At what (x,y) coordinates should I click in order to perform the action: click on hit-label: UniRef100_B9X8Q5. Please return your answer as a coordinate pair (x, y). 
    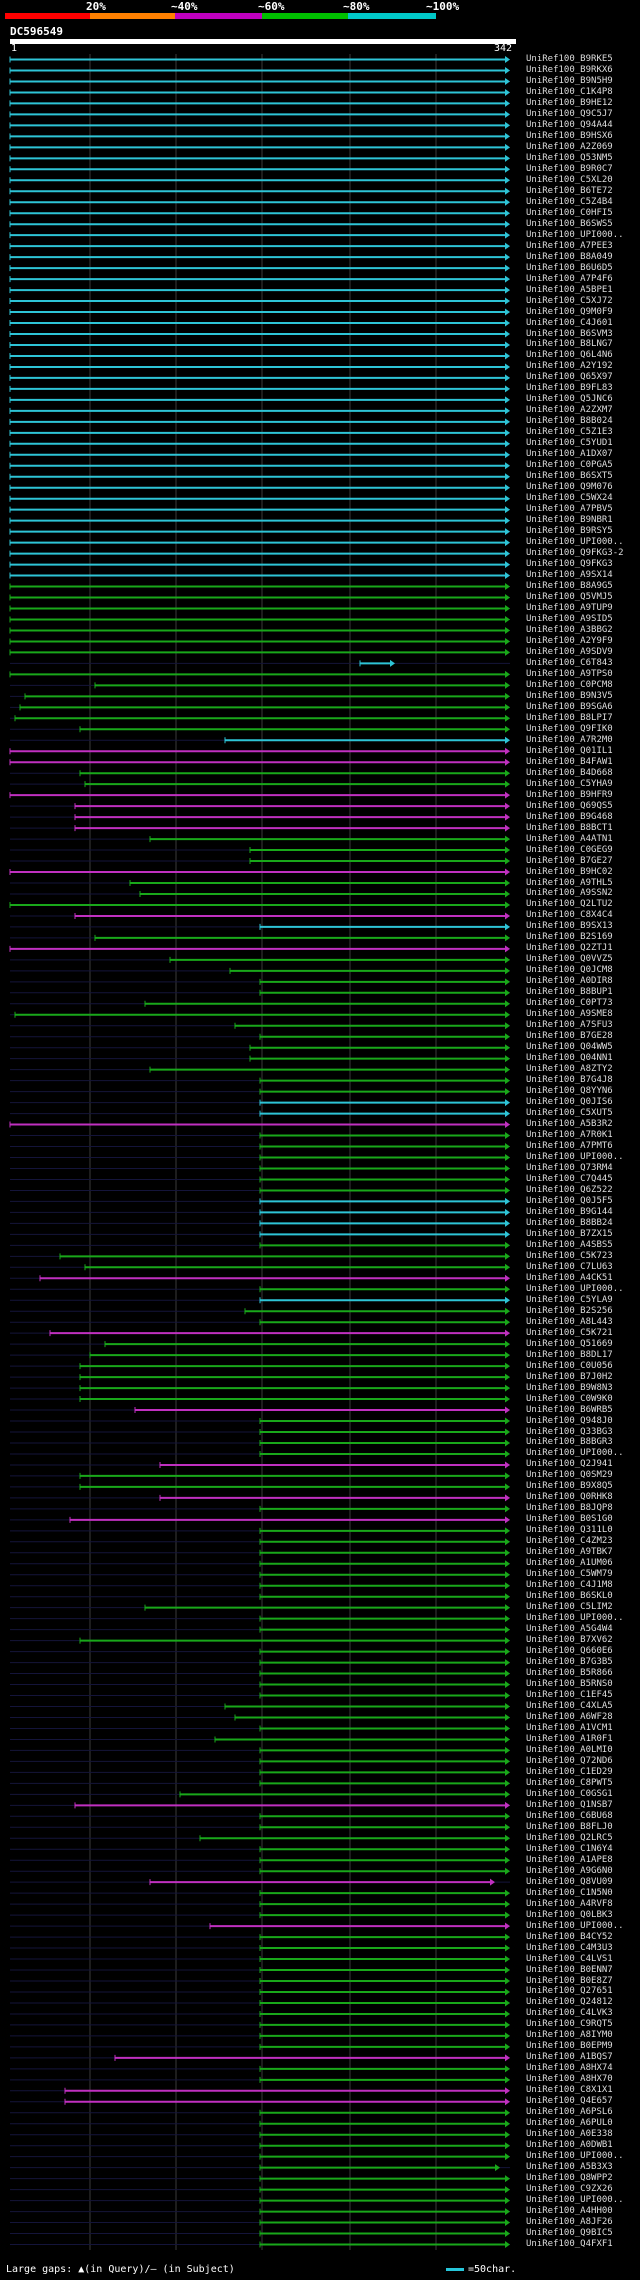
    Looking at the image, I should click on (569, 1486).